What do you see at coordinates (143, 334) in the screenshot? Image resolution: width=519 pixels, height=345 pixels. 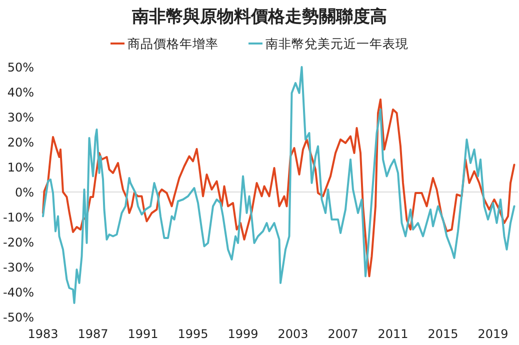 I see `x-tick-label: 1991` at bounding box center [143, 334].